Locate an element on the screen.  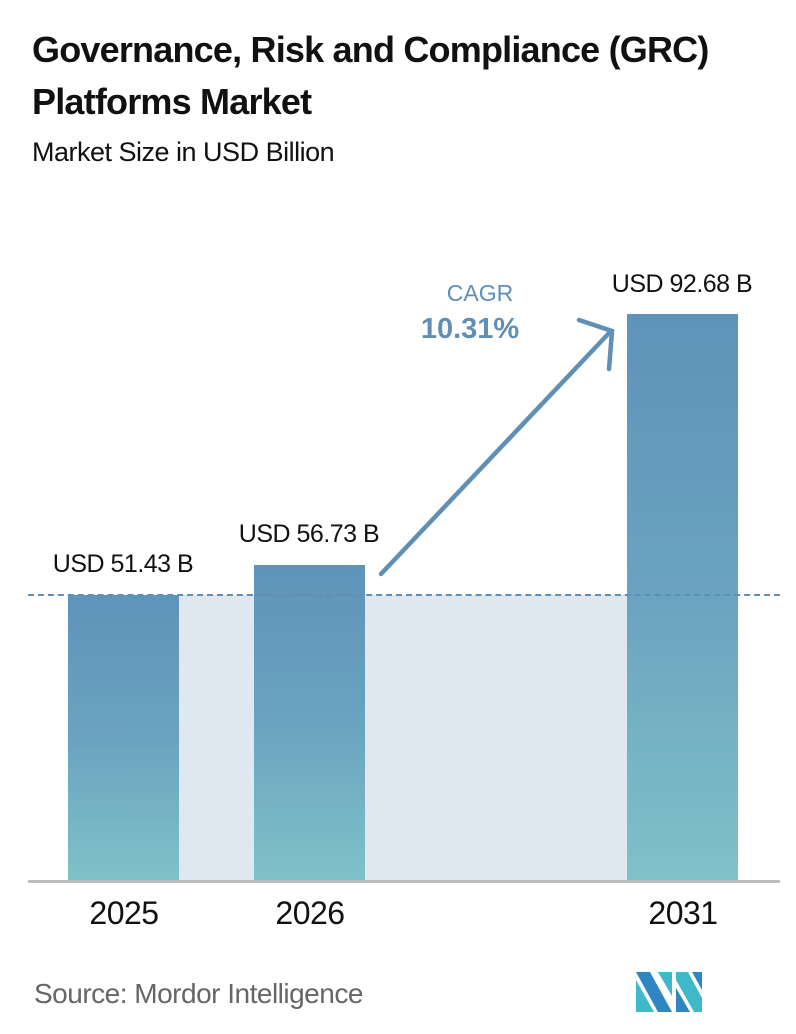
x-label-2025: 2025 is located at coordinates (124, 913).